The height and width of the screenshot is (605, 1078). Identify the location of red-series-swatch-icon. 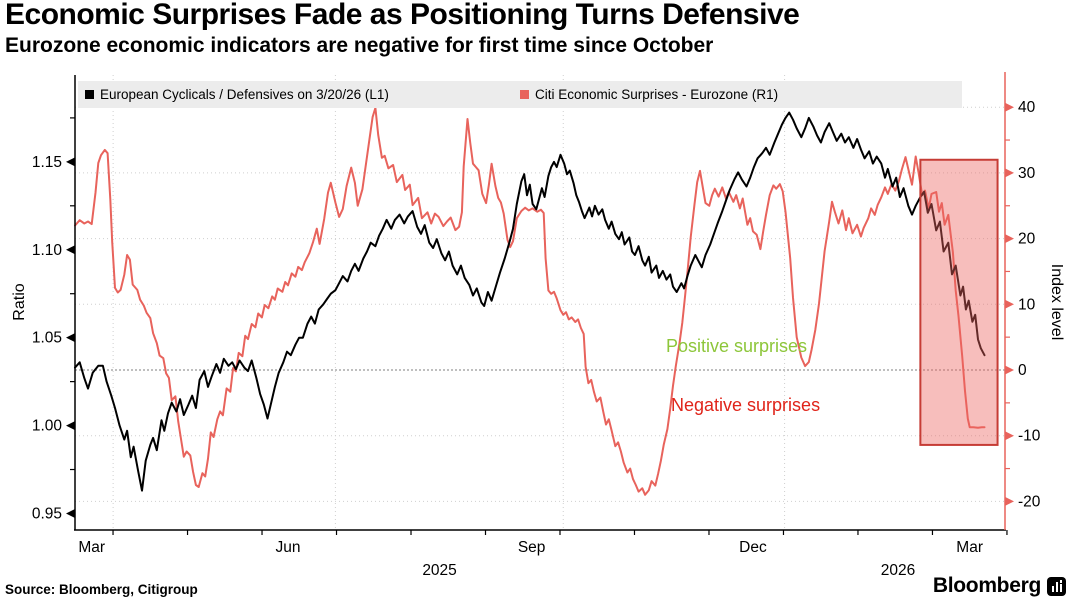
(524, 94).